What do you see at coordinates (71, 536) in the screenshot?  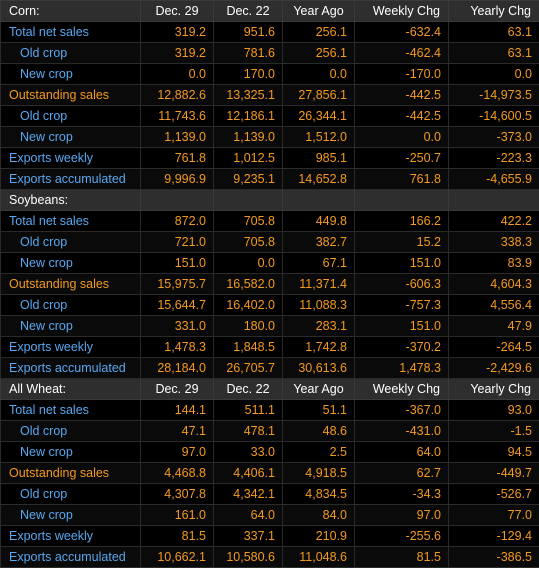 I see `row-label: Exports weekly` at bounding box center [71, 536].